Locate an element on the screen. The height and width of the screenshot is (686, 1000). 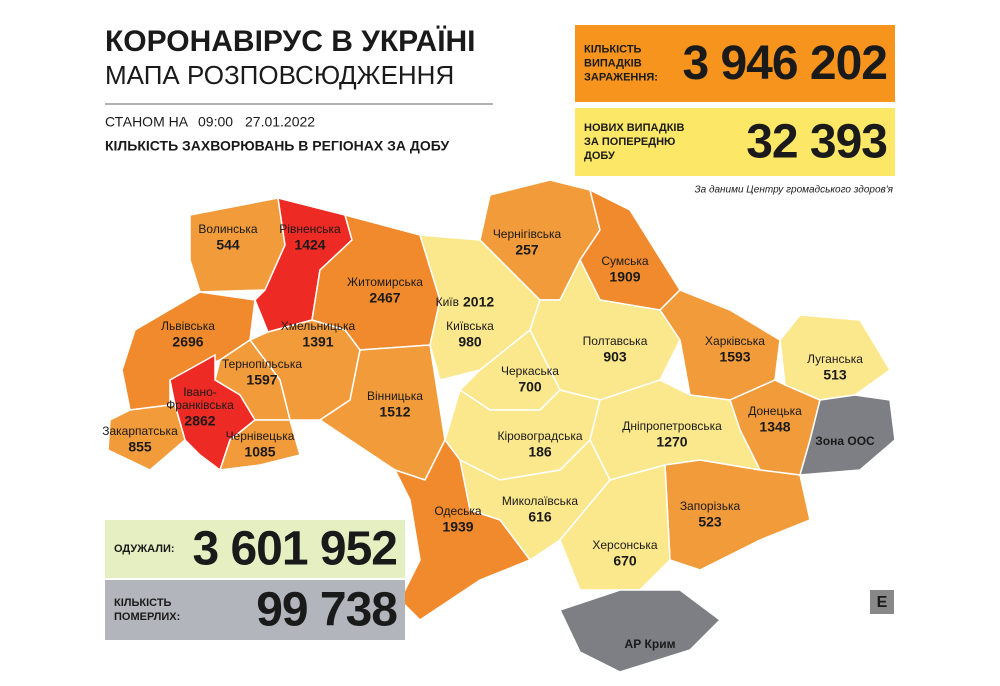
region-name: Франківська is located at coordinates (200, 405).